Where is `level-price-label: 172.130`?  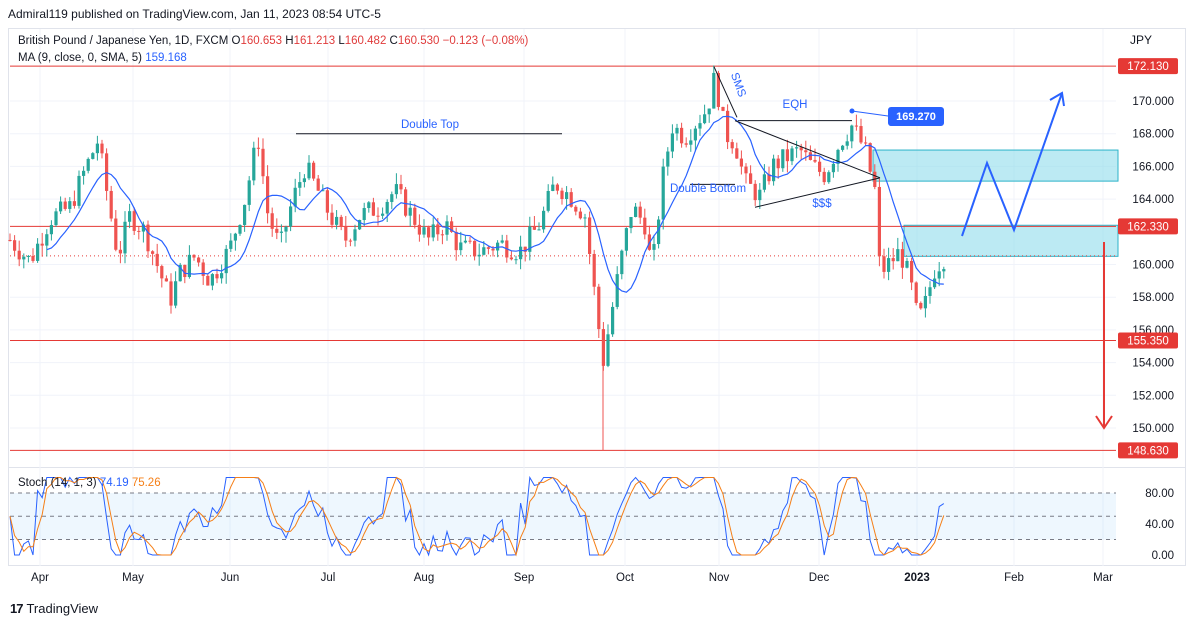
level-price-label: 172.130 is located at coordinates (1148, 67).